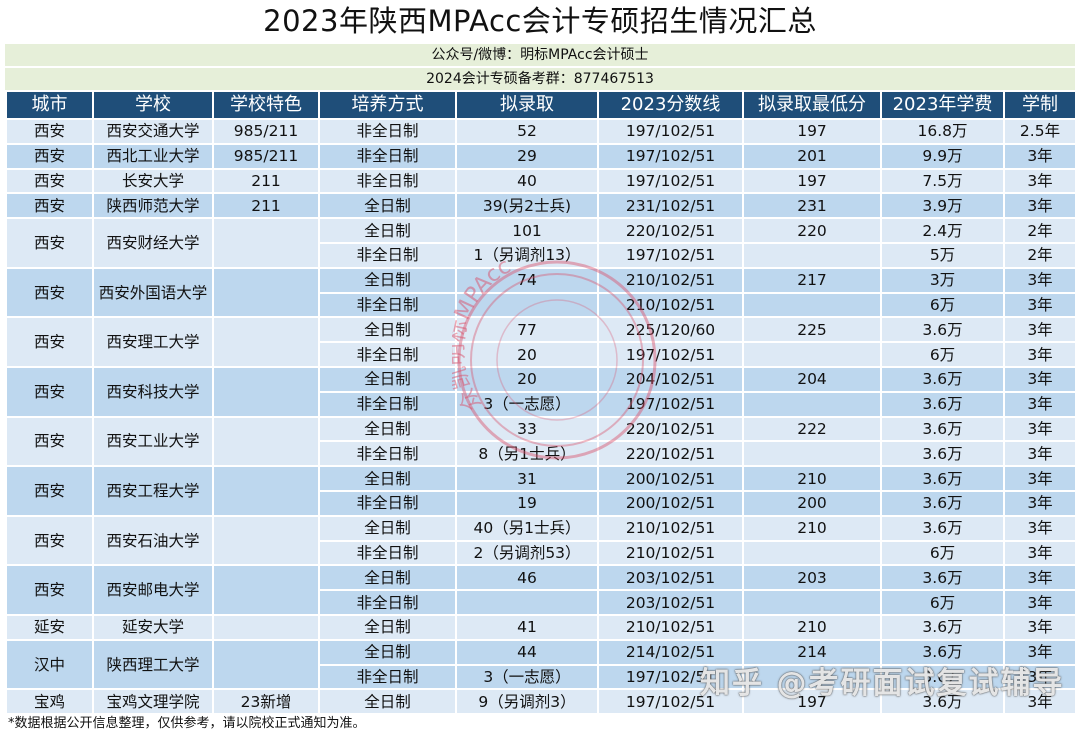 The width and height of the screenshot is (1080, 737). I want to click on score-line-cell: 220/102/51, so click(670, 429).